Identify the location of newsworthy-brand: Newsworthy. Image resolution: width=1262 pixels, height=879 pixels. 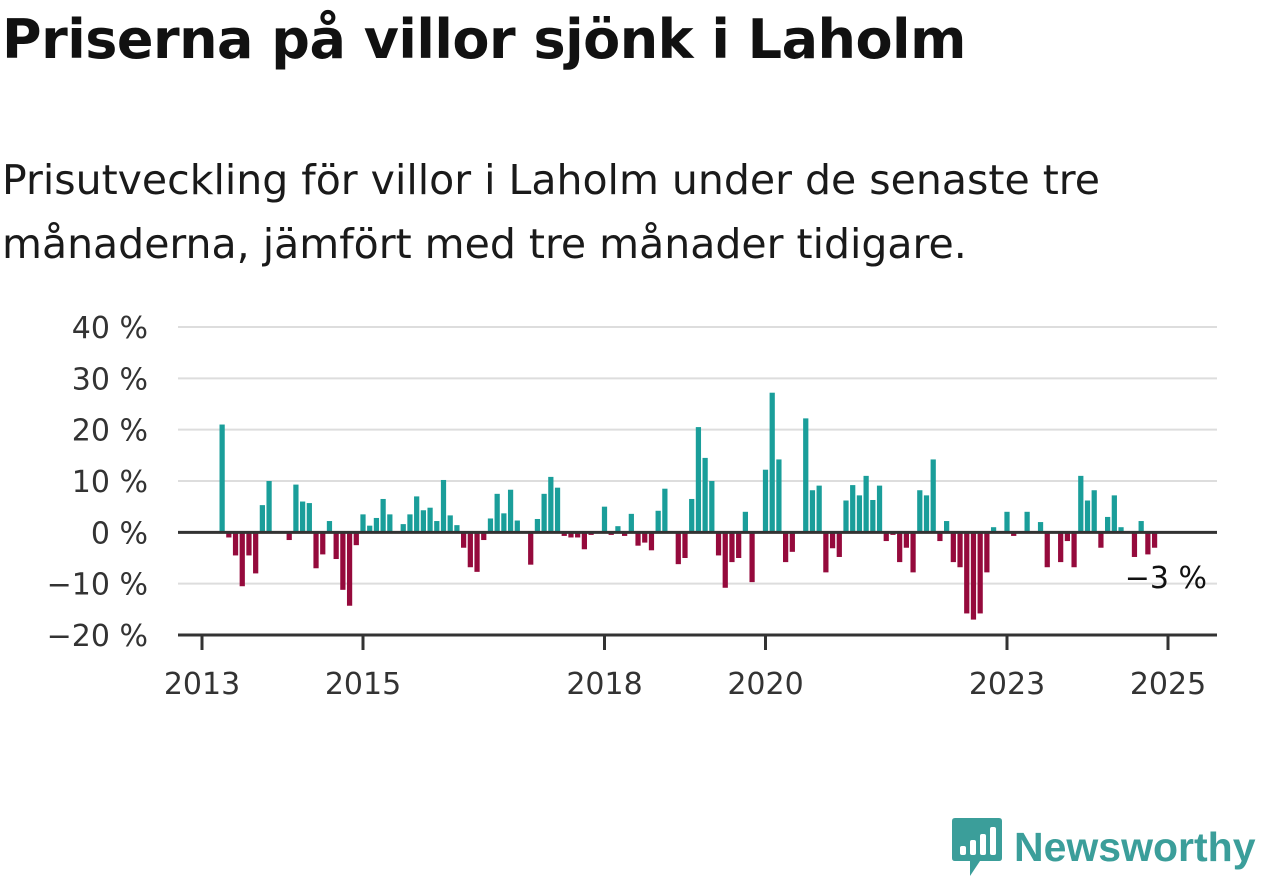
(1104, 847).